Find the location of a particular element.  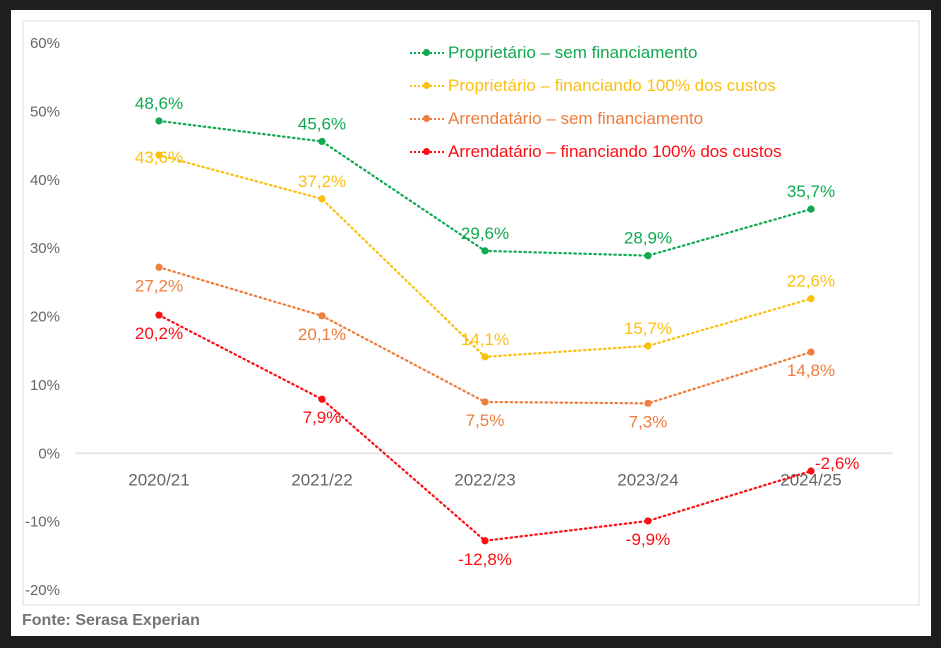

data-label: -2,6% is located at coordinates (837, 463).